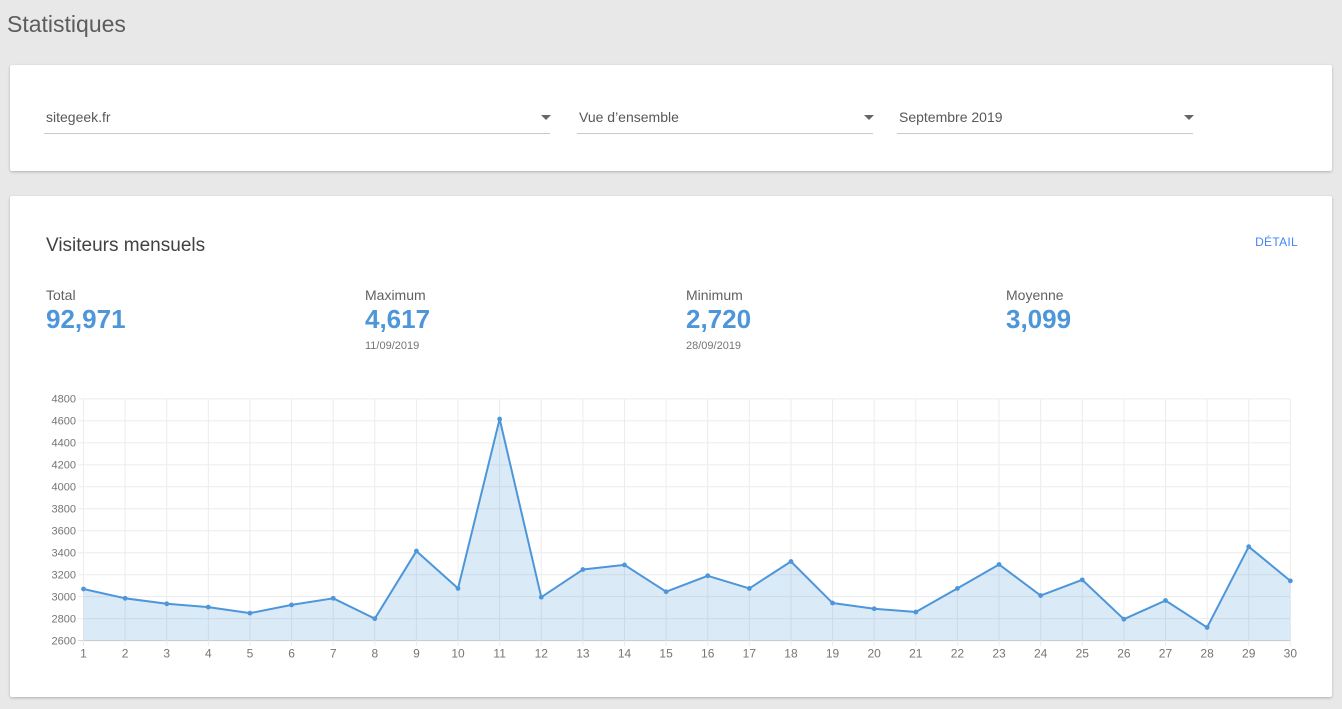  Describe the element at coordinates (666, 654) in the screenshot. I see `svg-text: 15` at that location.